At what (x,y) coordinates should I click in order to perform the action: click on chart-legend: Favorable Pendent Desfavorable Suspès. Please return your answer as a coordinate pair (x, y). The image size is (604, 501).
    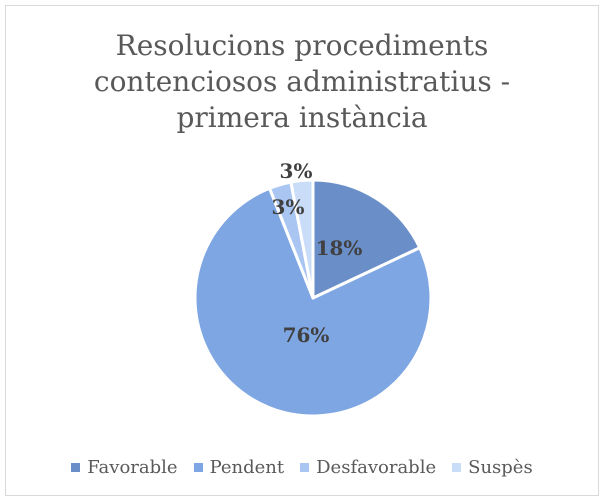
    Looking at the image, I should click on (302, 467).